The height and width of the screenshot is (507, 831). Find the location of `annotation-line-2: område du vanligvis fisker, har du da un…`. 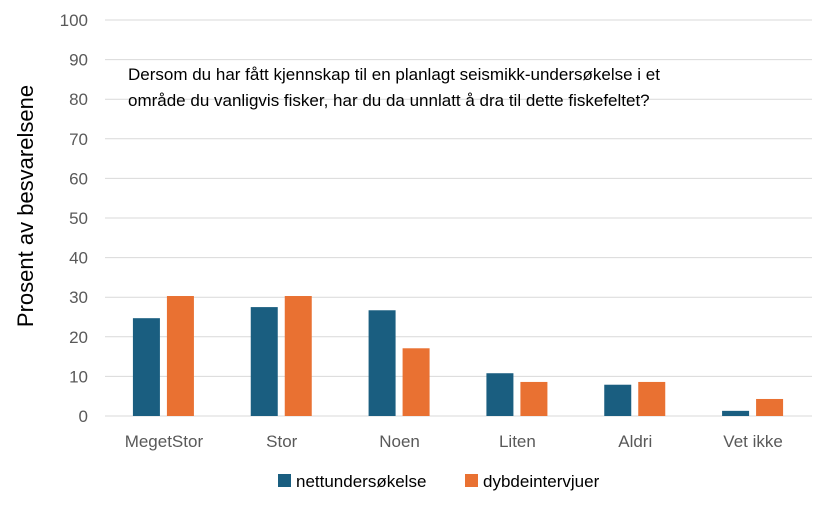

annotation-line-2: område du vanligvis fisker, har du da un… is located at coordinates (389, 100).